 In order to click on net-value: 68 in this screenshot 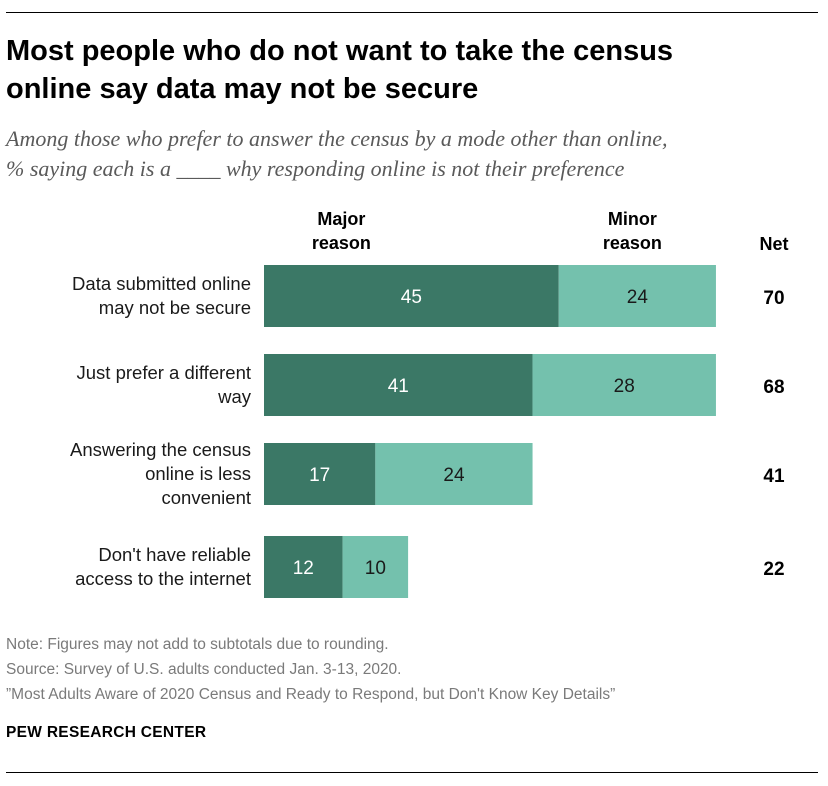, I will do `click(773, 387)`.